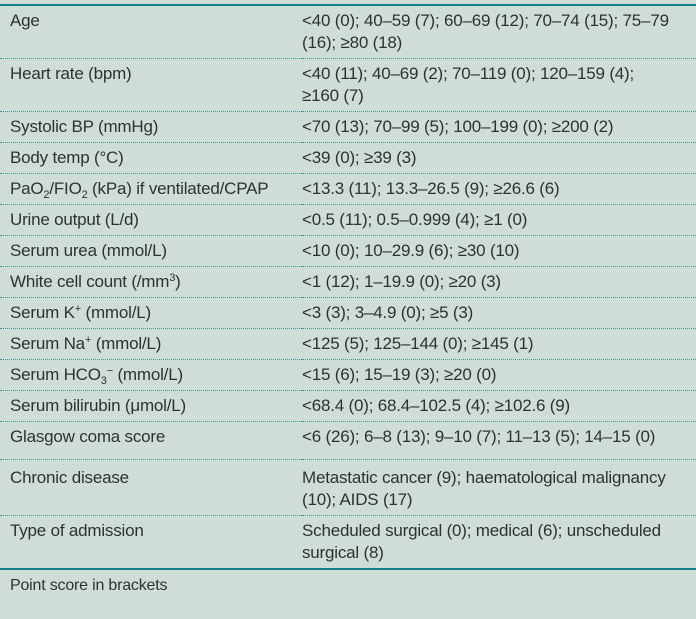 The width and height of the screenshot is (696, 619). What do you see at coordinates (89, 585) in the screenshot?
I see `table-footnote: Point score in brackets` at bounding box center [89, 585].